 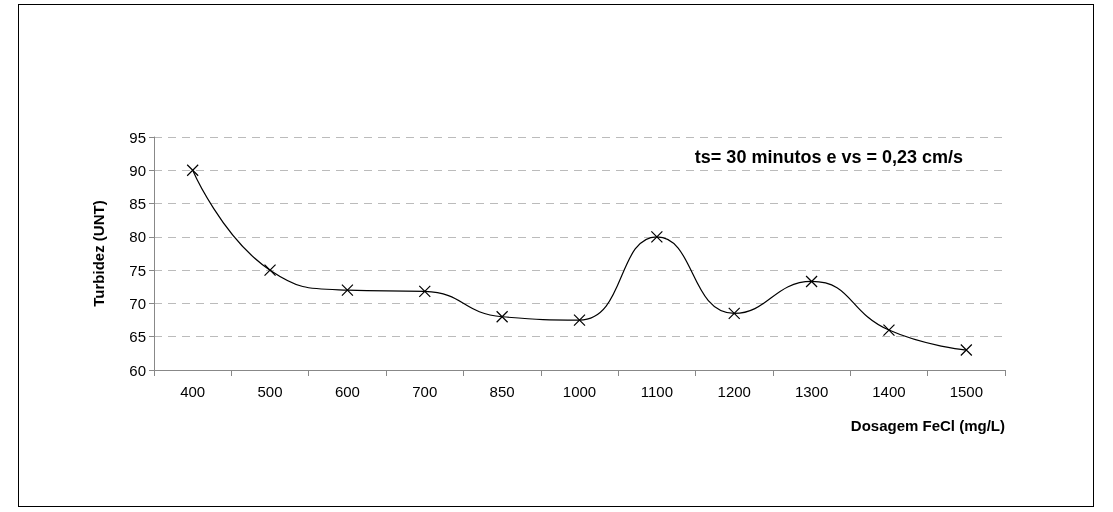 What do you see at coordinates (137, 137) in the screenshot?
I see `y-tick-label: 95` at bounding box center [137, 137].